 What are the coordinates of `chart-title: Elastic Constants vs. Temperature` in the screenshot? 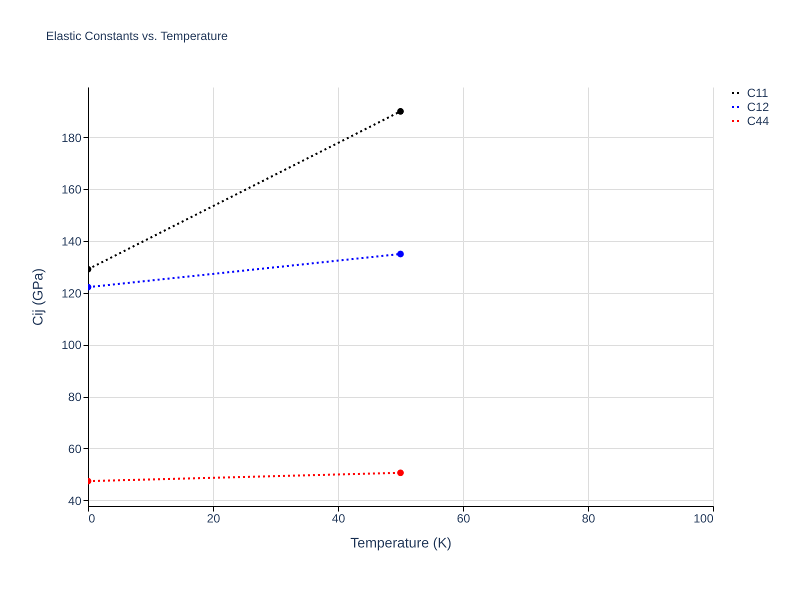 It's located at (137, 36).